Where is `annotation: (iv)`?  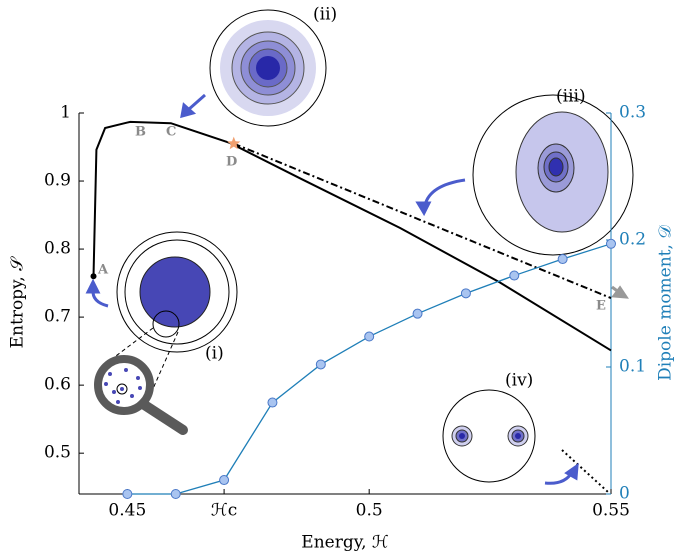
annotation: (iv) is located at coordinates (519, 381).